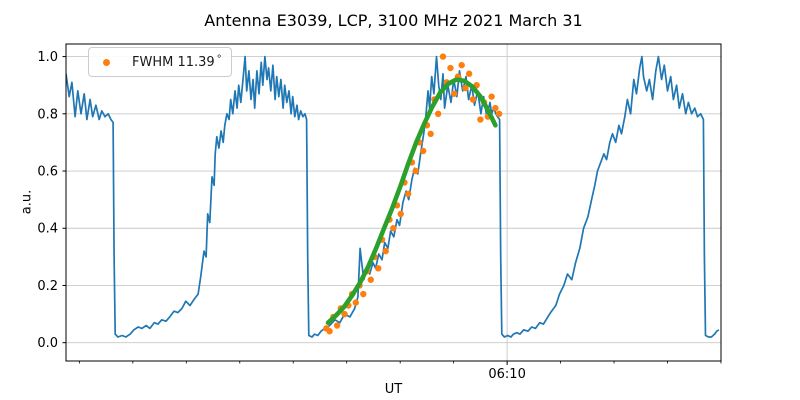 This screenshot has width=800, height=400. Describe the element at coordinates (47, 343) in the screenshot. I see `y-tick-label: 0.0` at that location.